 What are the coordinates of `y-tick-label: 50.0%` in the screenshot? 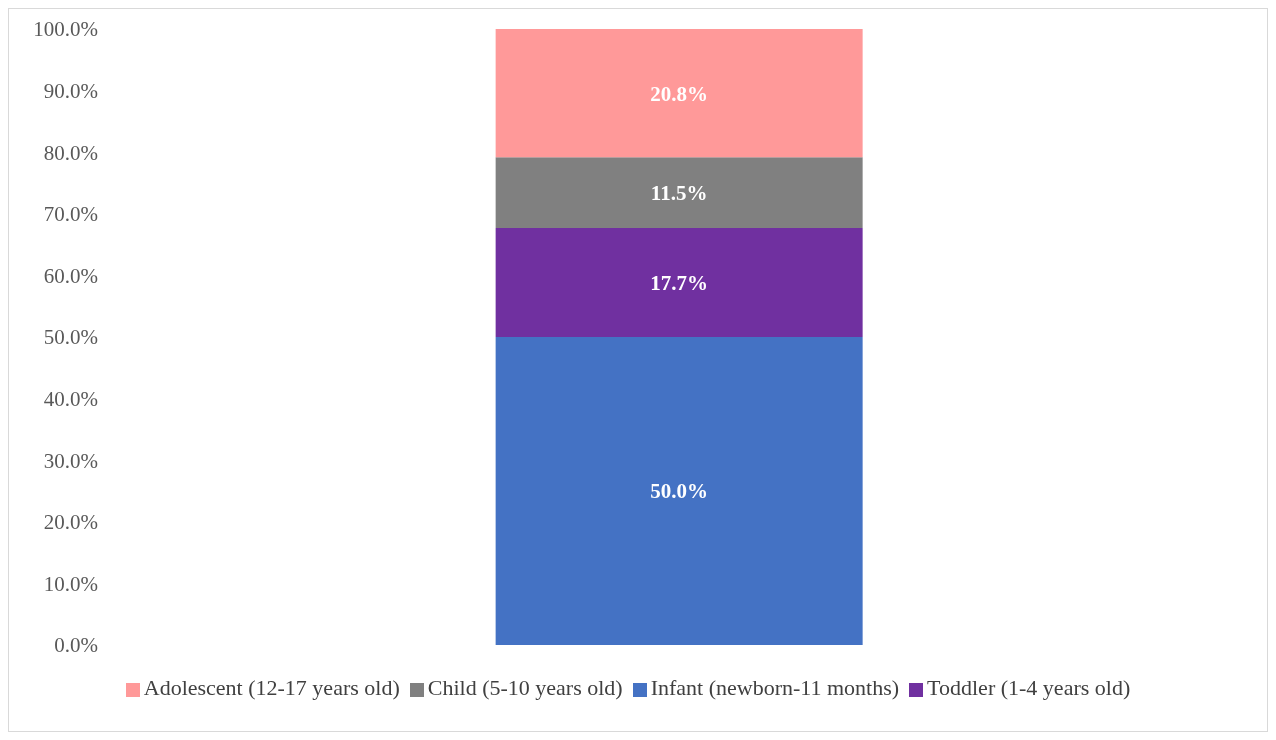 It's located at (70, 337).